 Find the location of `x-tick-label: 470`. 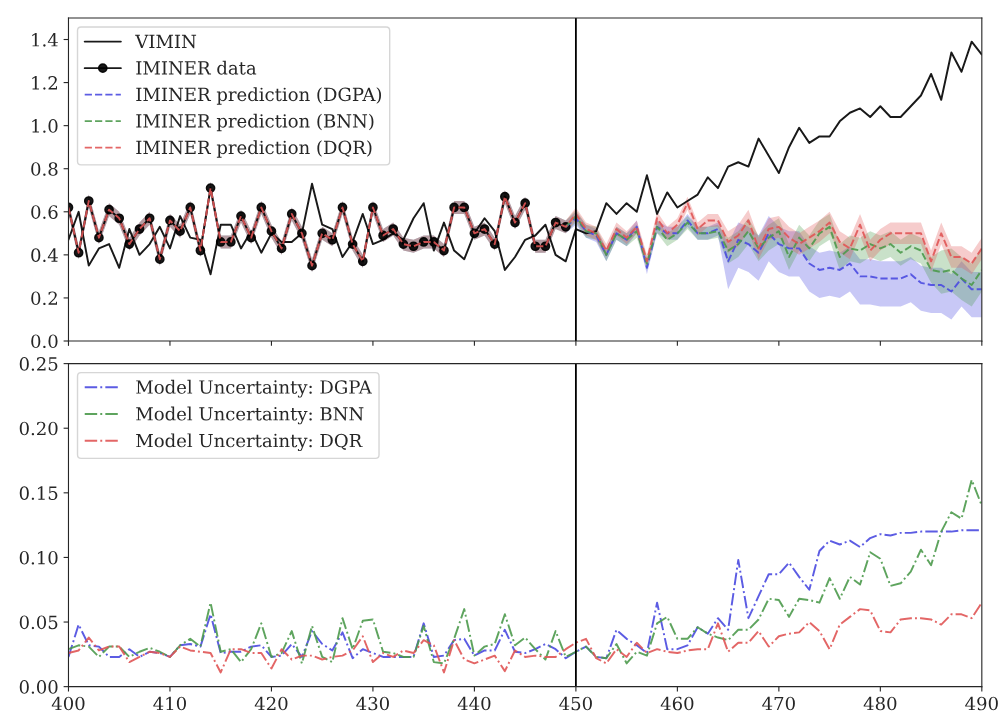

x-tick-label: 470 is located at coordinates (778, 703).